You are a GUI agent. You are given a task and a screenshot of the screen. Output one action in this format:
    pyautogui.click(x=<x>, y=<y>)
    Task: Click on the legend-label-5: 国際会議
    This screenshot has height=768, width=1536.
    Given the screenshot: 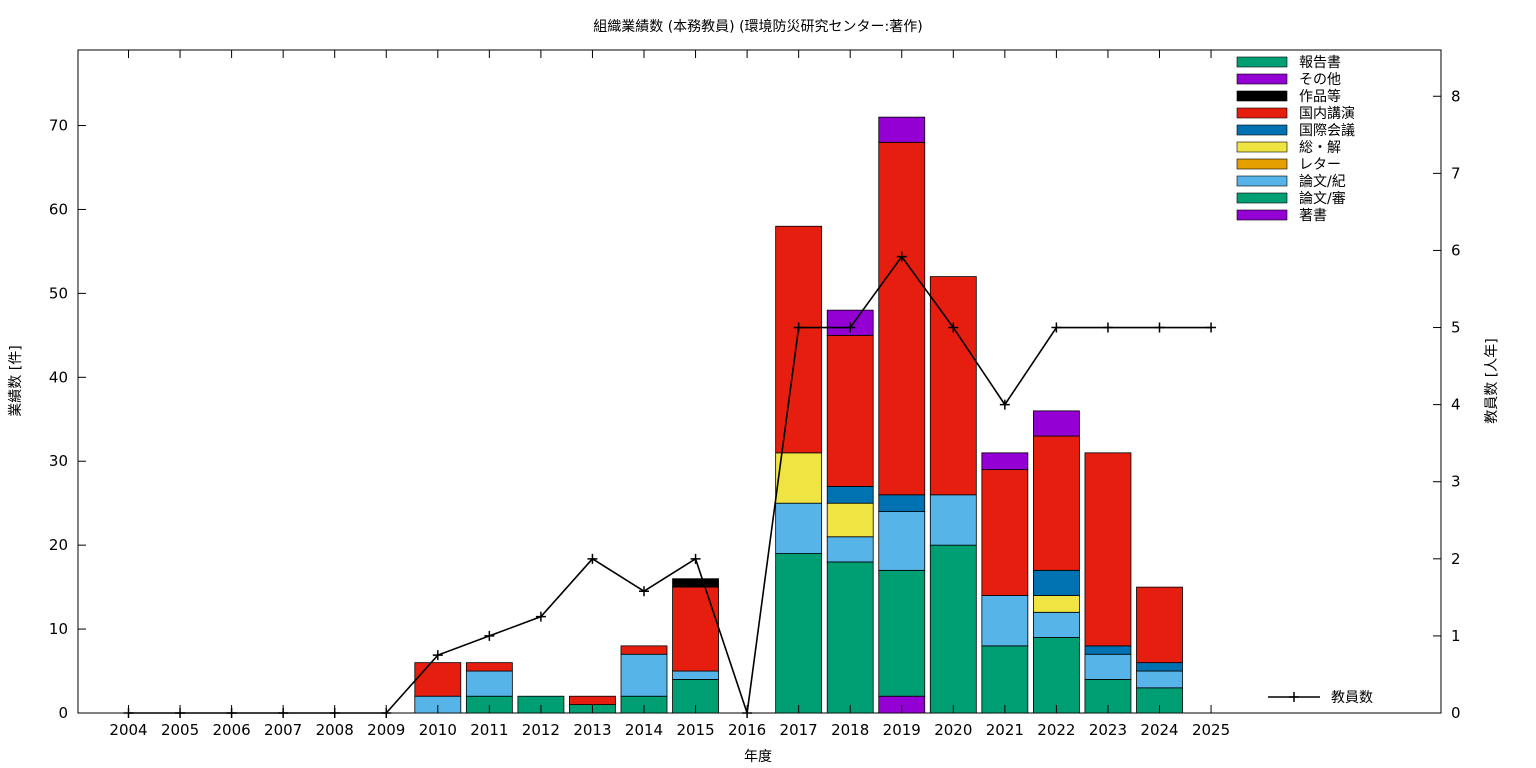 What is the action you would take?
    pyautogui.click(x=1327, y=130)
    